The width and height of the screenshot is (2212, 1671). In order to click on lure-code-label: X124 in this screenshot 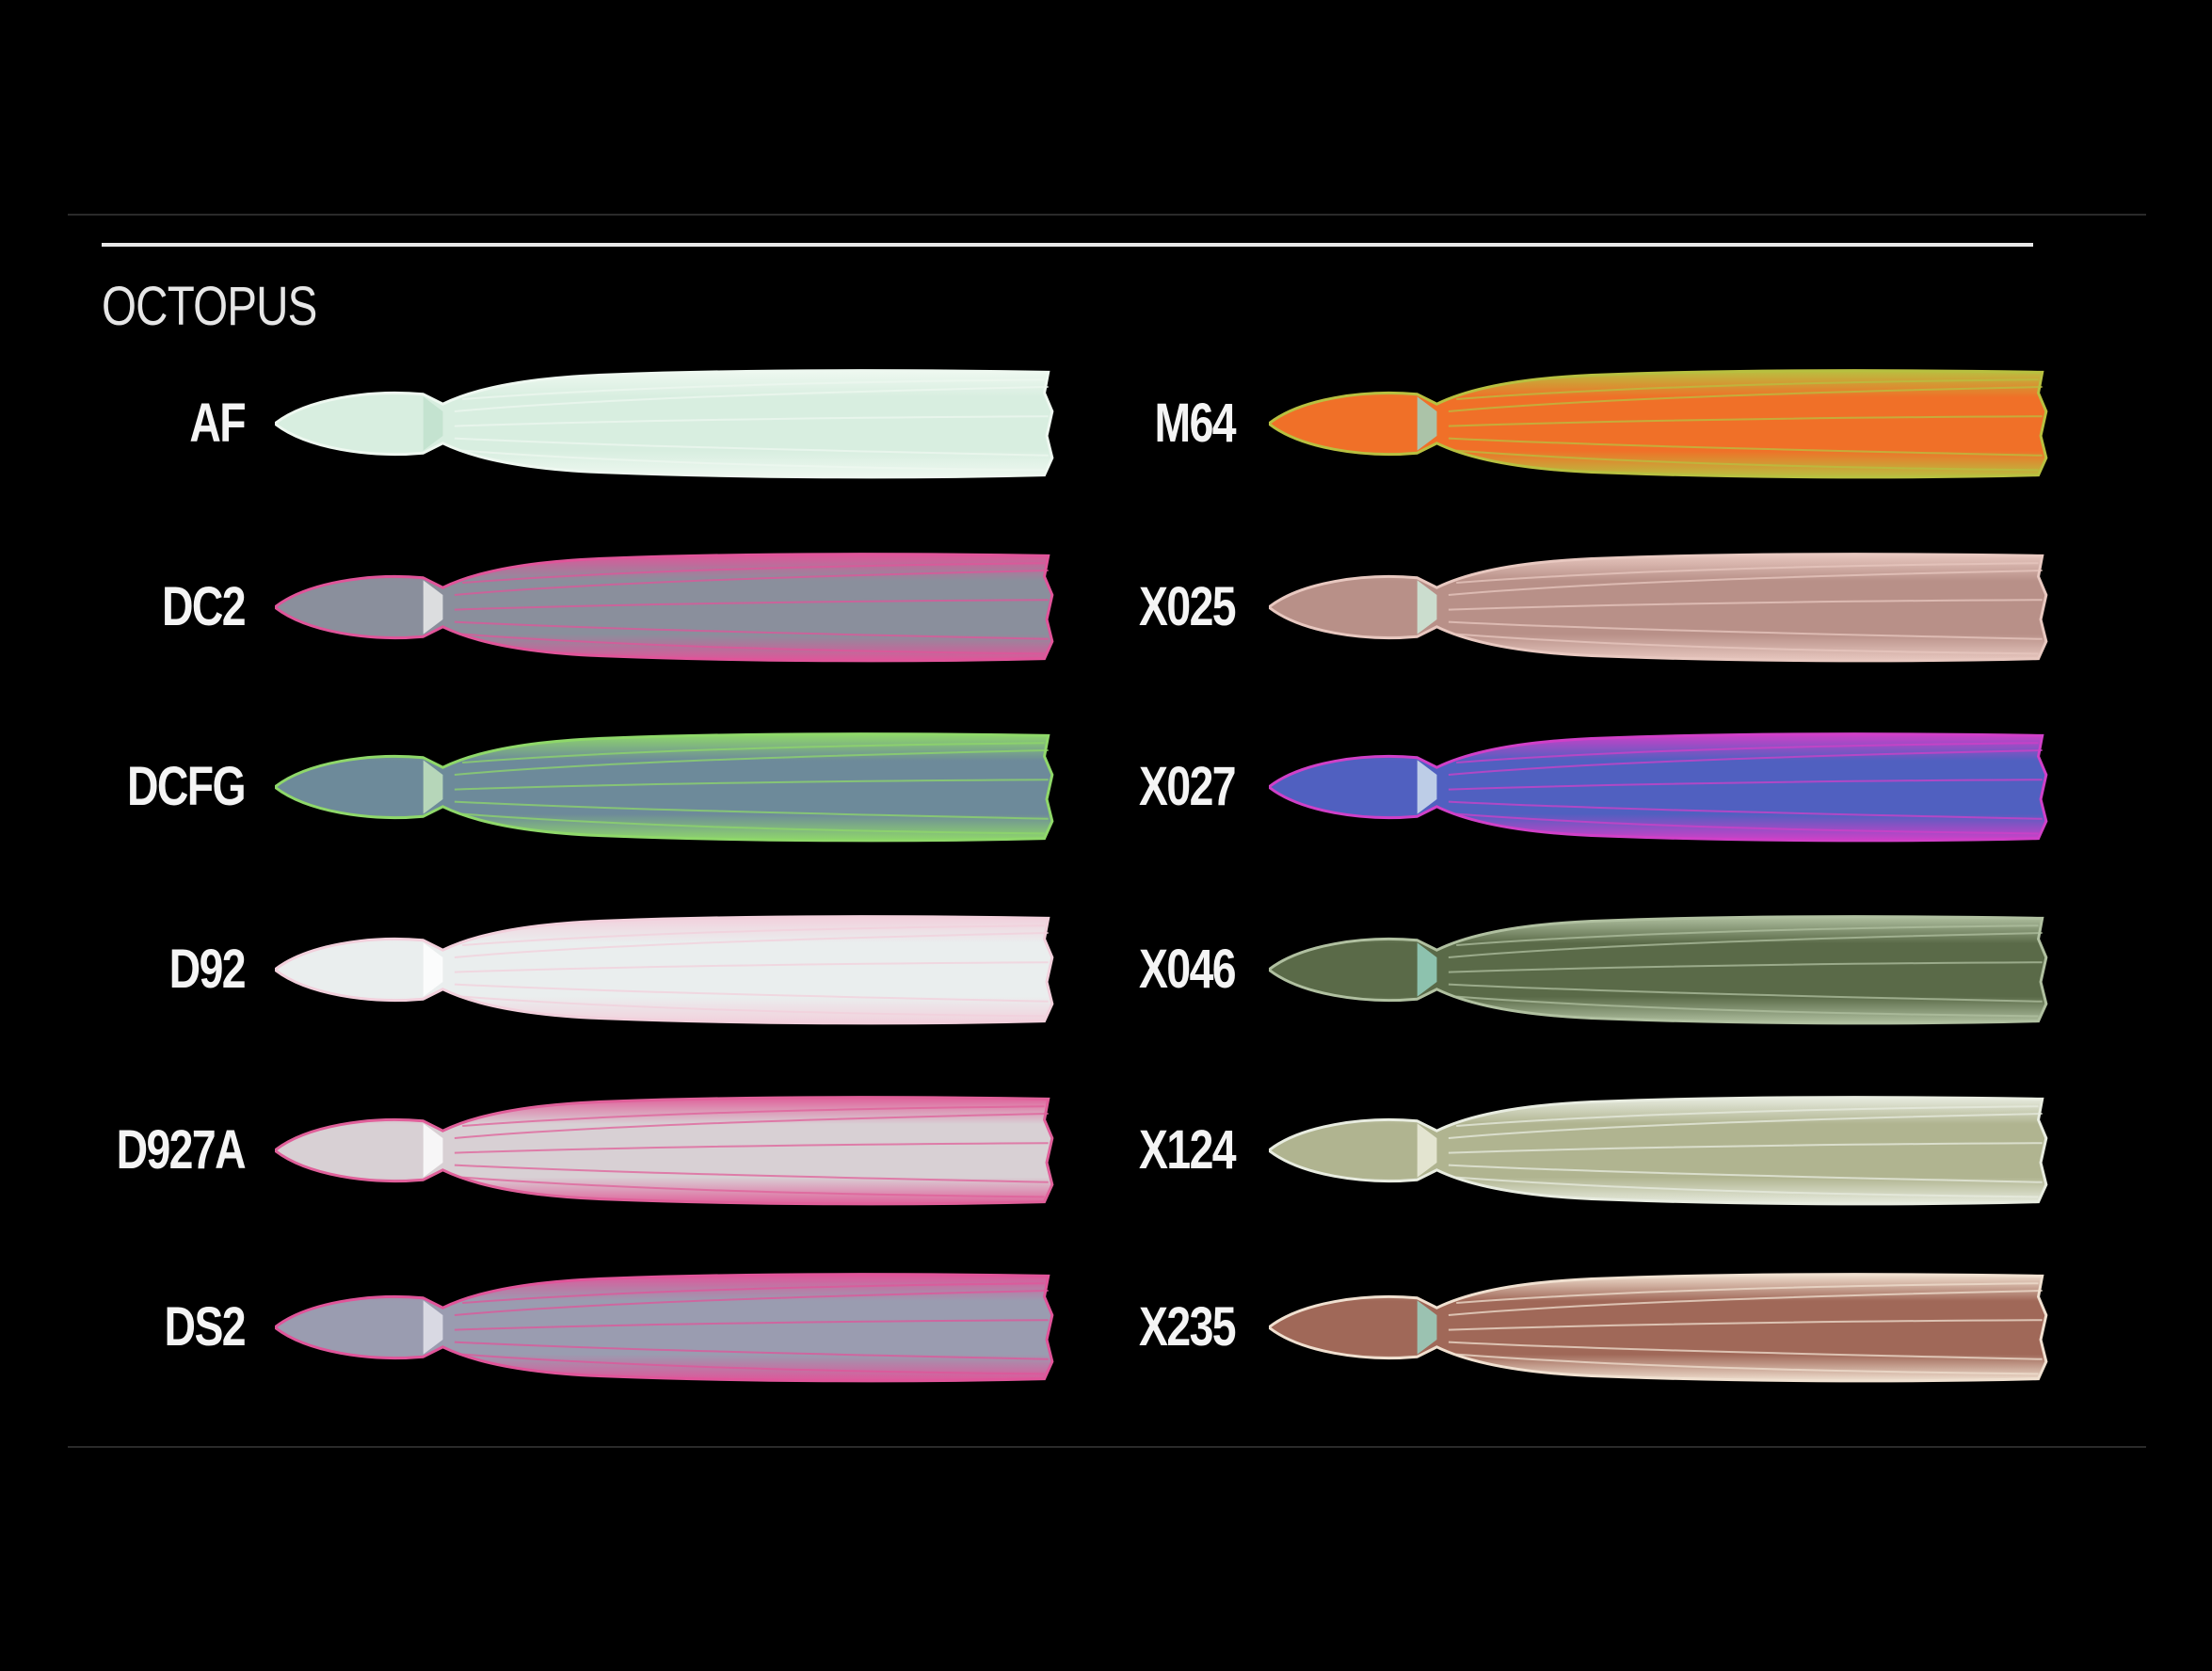, I will do `click(1188, 1150)`.